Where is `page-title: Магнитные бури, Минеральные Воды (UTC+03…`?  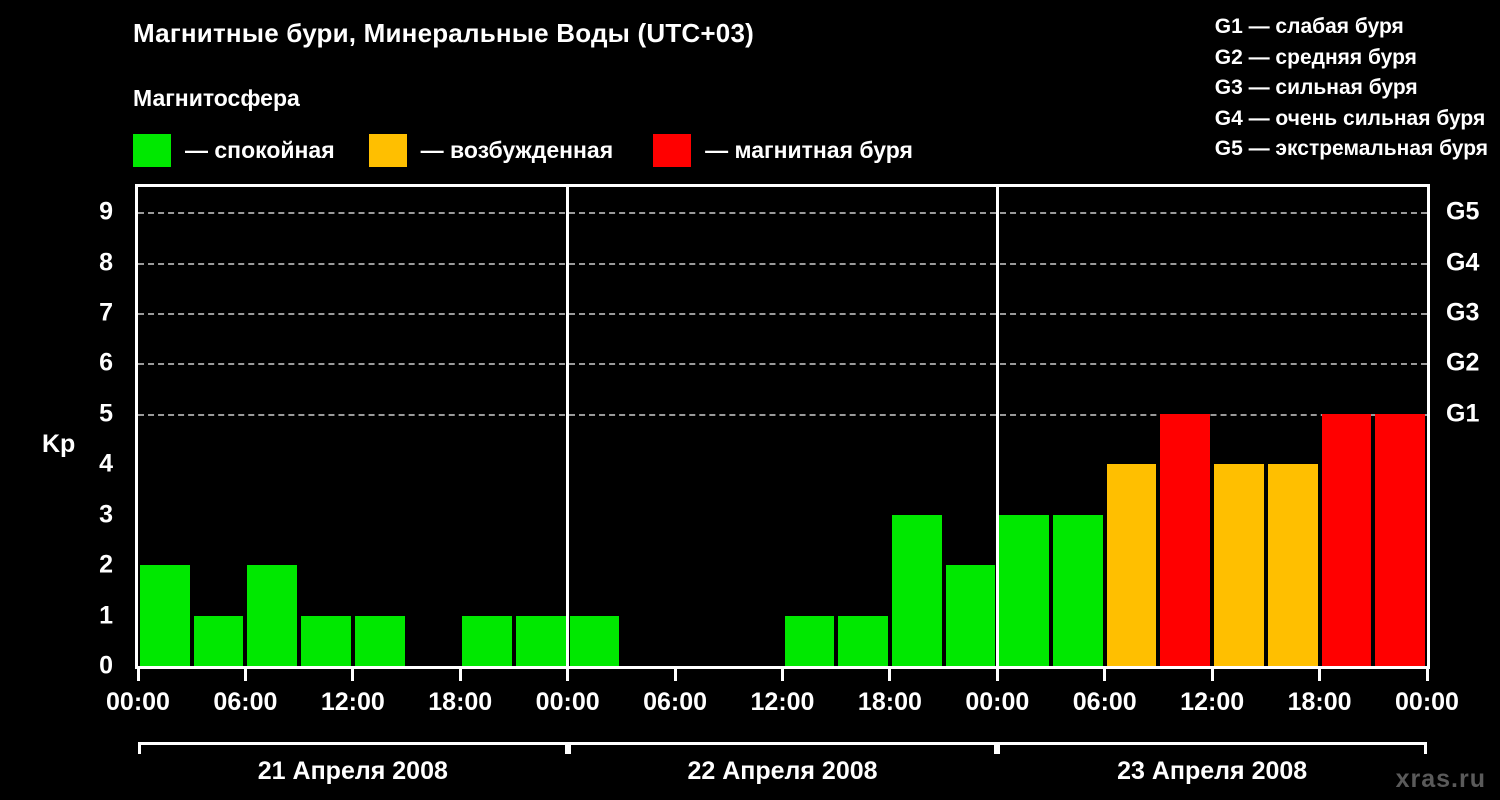 page-title: Магнитные бури, Минеральные Воды (UTC+03… is located at coordinates (443, 33).